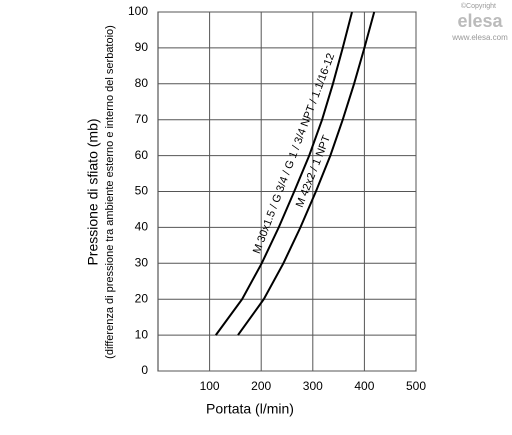  What do you see at coordinates (313, 386) in the screenshot?
I see `x-tick-label: 300` at bounding box center [313, 386].